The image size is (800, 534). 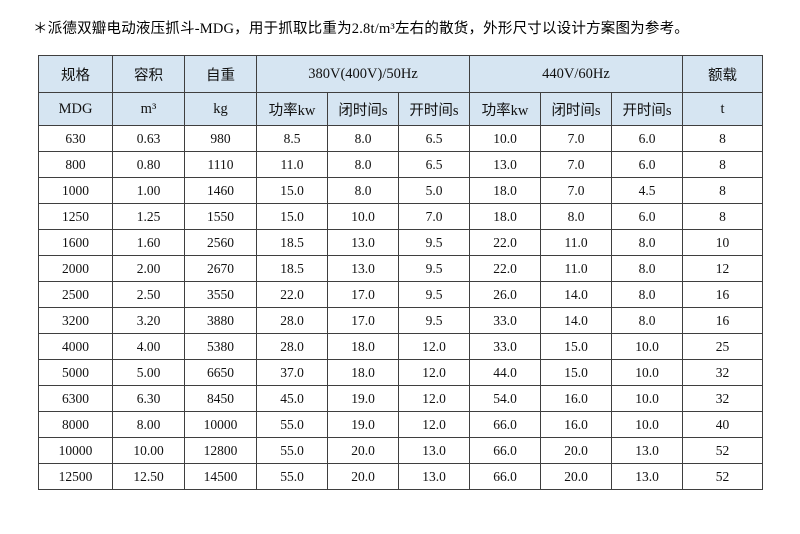 What do you see at coordinates (401, 268) in the screenshot?
I see `table-row: 2000 2.00 2670 18.5 13.0 9.5 22.0 11.0 8.0 12` at bounding box center [401, 268].